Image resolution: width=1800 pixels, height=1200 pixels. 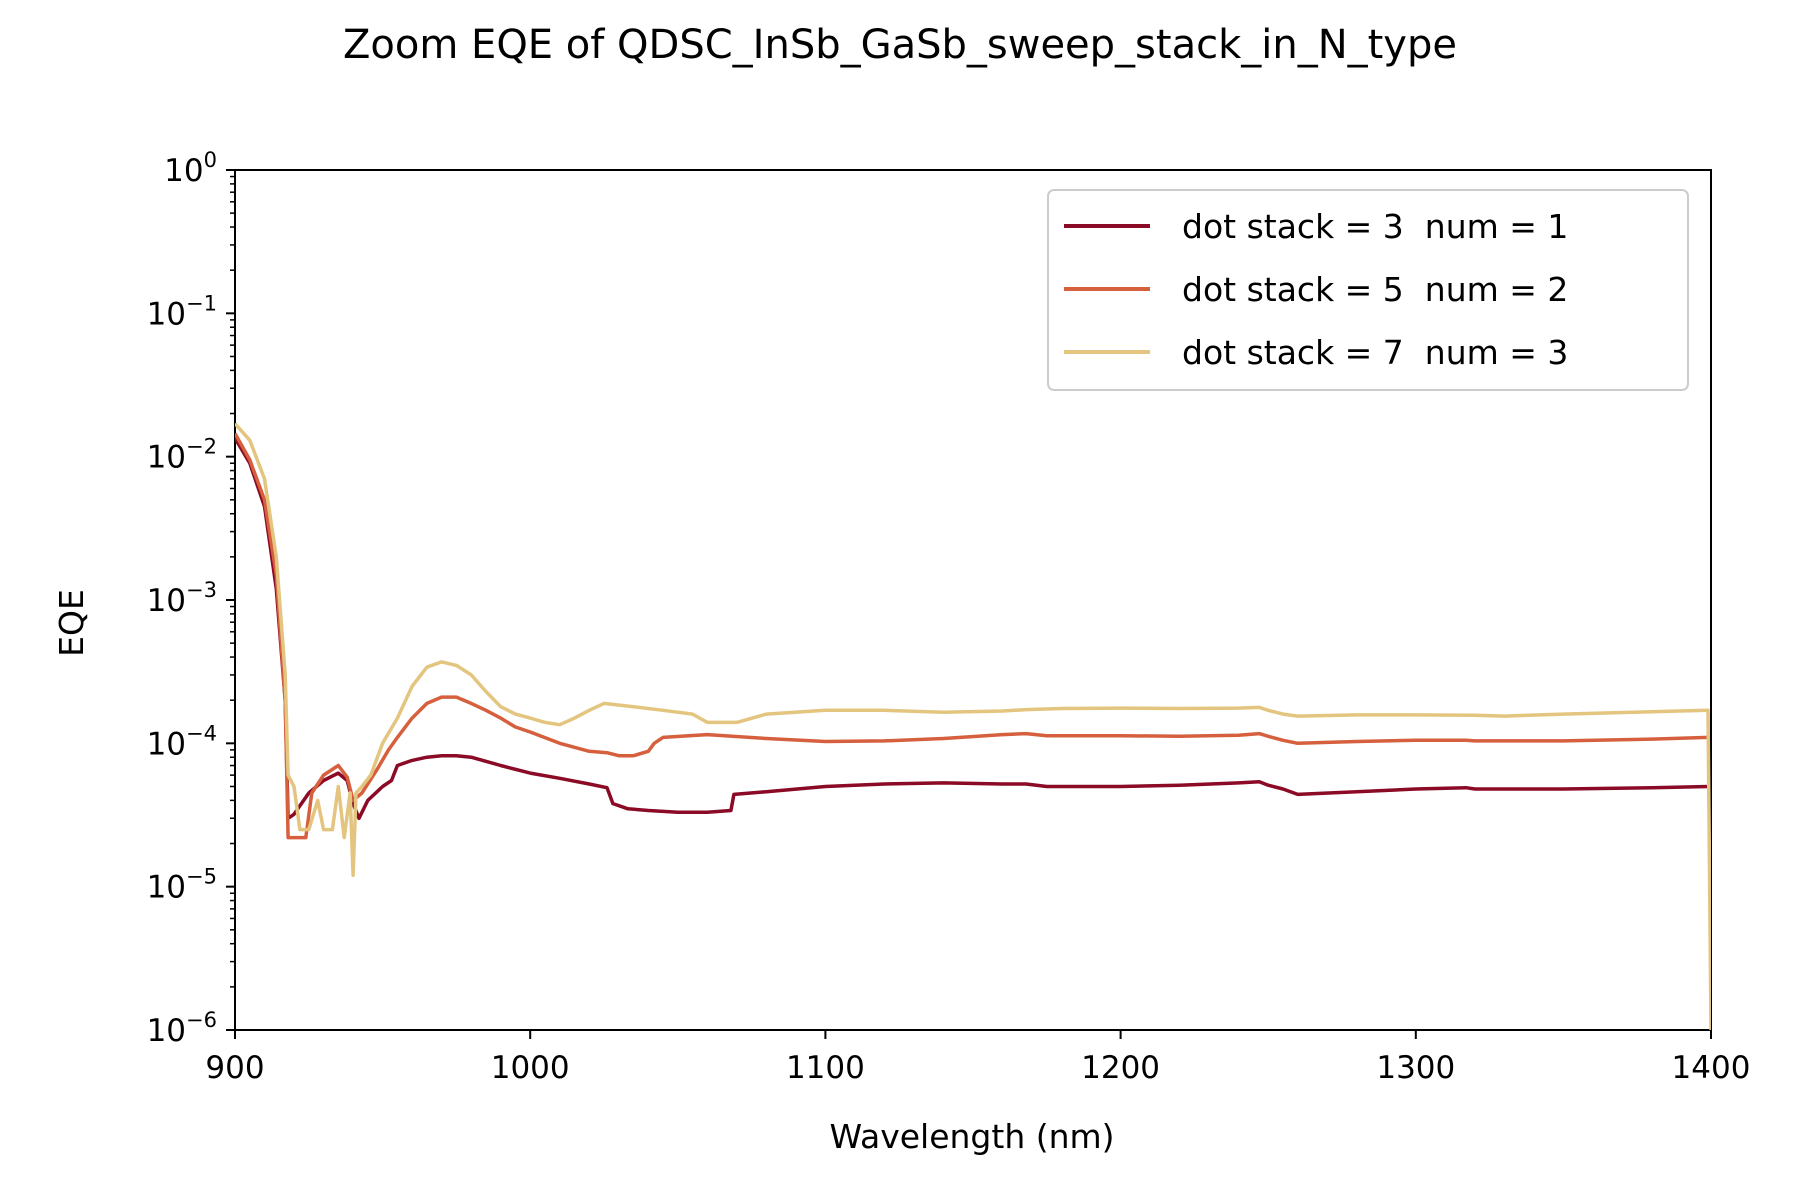 What do you see at coordinates (530, 1068) in the screenshot?
I see `x-tick-label: 1000` at bounding box center [530, 1068].